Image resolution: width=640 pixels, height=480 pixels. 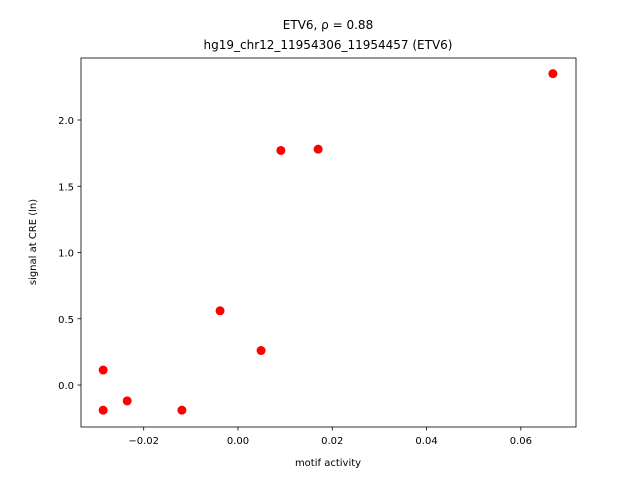 I want to click on x-tick-label: 0.04, so click(x=426, y=441).